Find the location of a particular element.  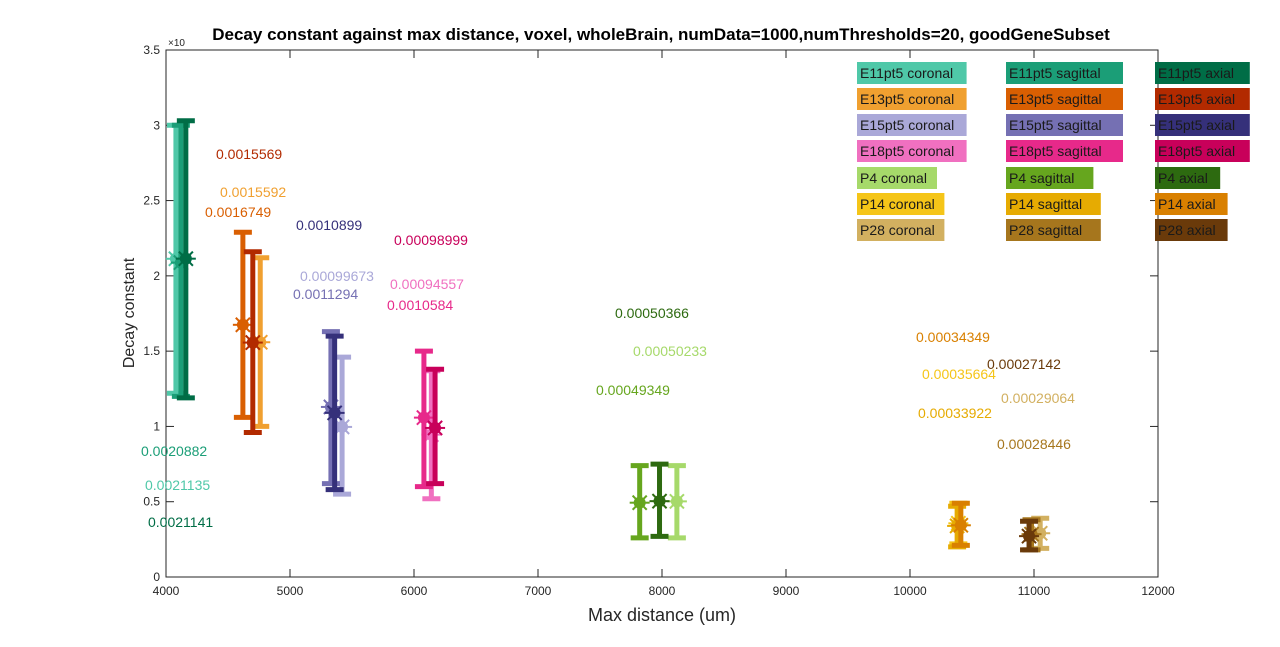

legend-label: E11pt5 axial is located at coordinates (1196, 73).